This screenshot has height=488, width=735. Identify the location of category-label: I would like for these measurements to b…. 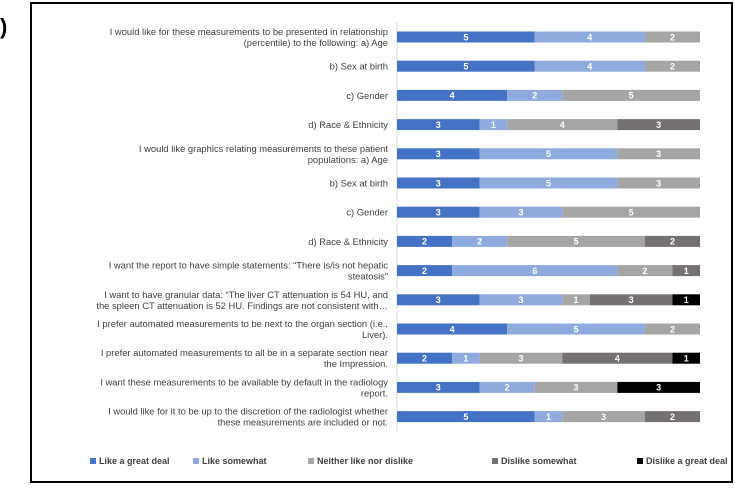
(249, 37).